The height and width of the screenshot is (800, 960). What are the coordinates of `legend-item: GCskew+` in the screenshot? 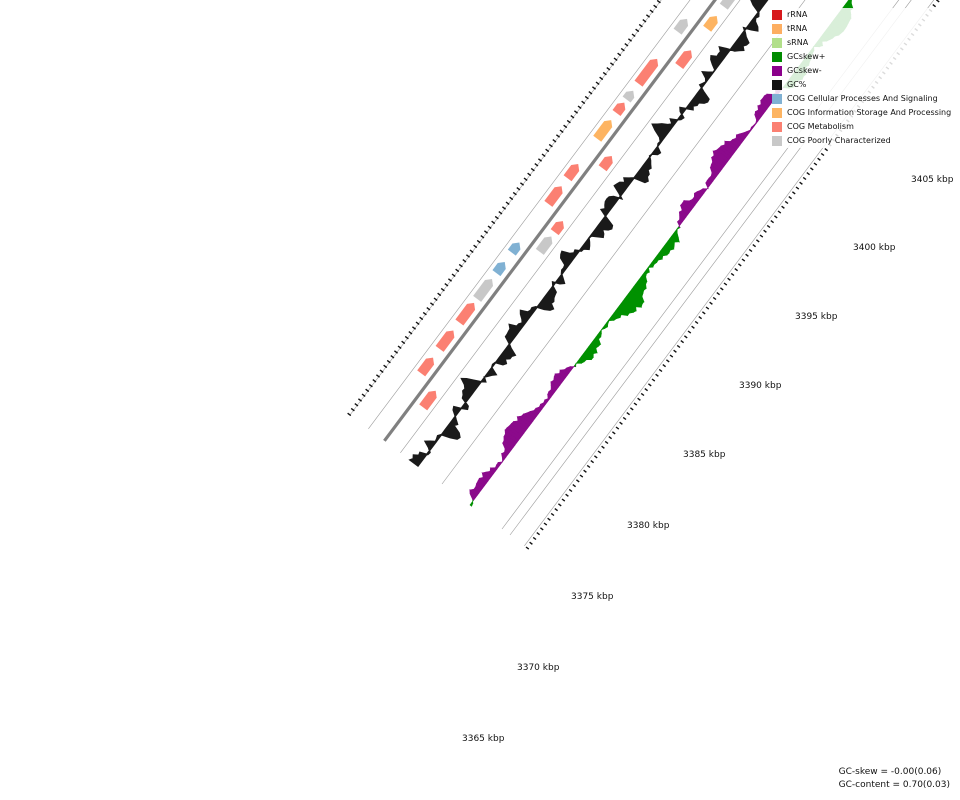 It's located at (861, 57).